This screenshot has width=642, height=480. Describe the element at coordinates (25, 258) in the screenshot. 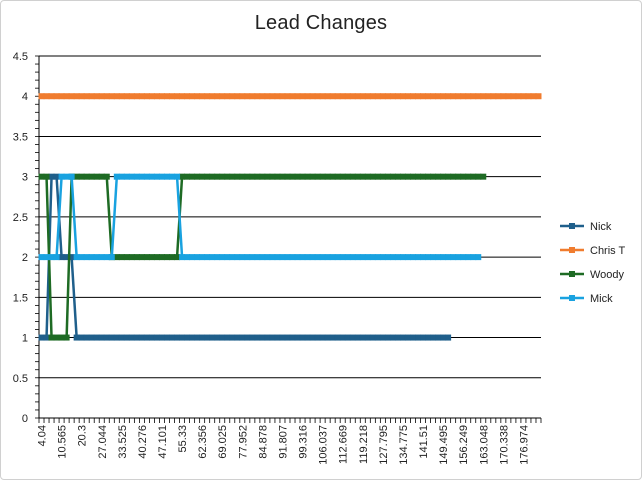

I see `y-tick-label-4: 2` at that location.